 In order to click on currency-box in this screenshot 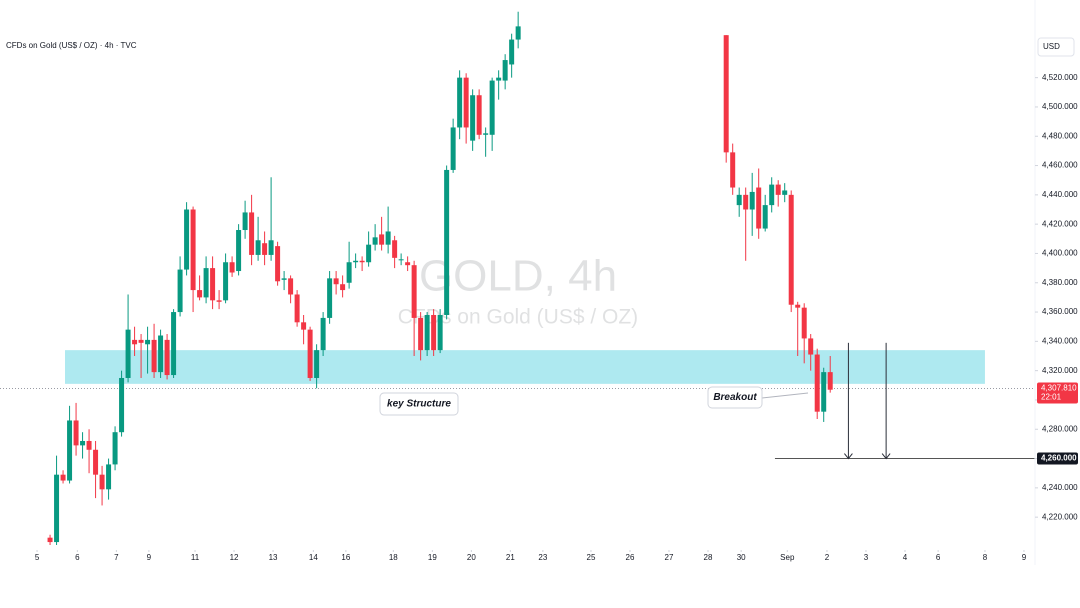, I will do `click(1056, 47)`.